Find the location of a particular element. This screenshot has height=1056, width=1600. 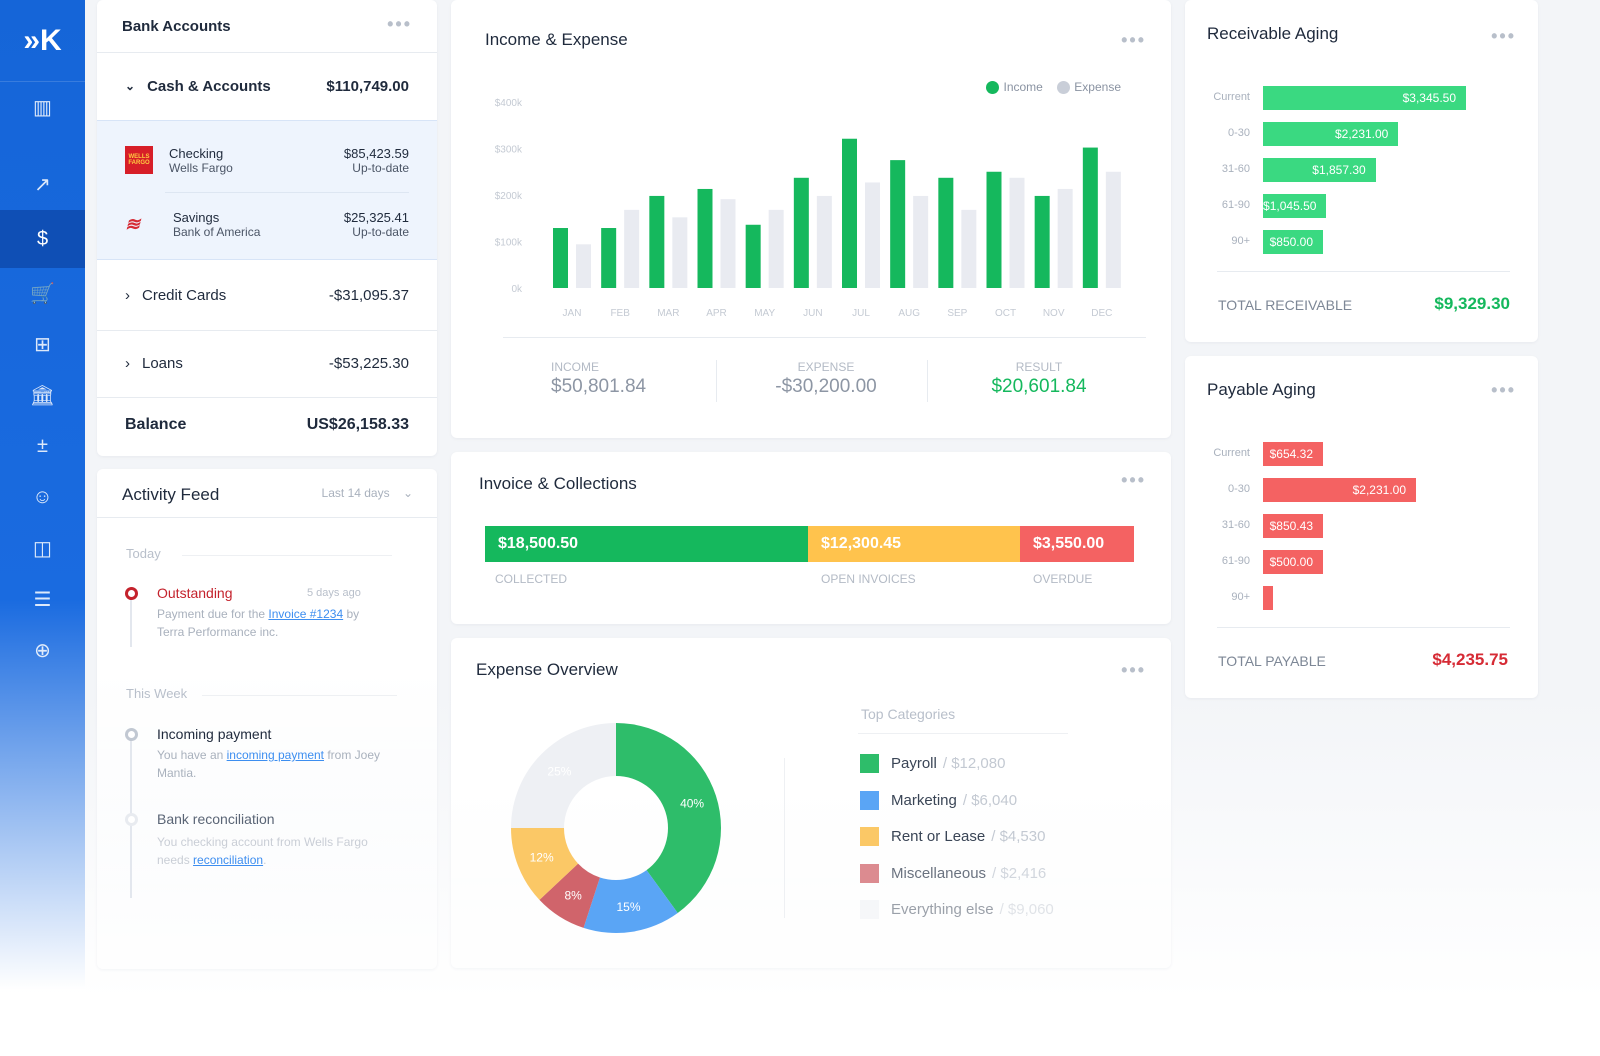

bar-income-jun is located at coordinates (801, 232).